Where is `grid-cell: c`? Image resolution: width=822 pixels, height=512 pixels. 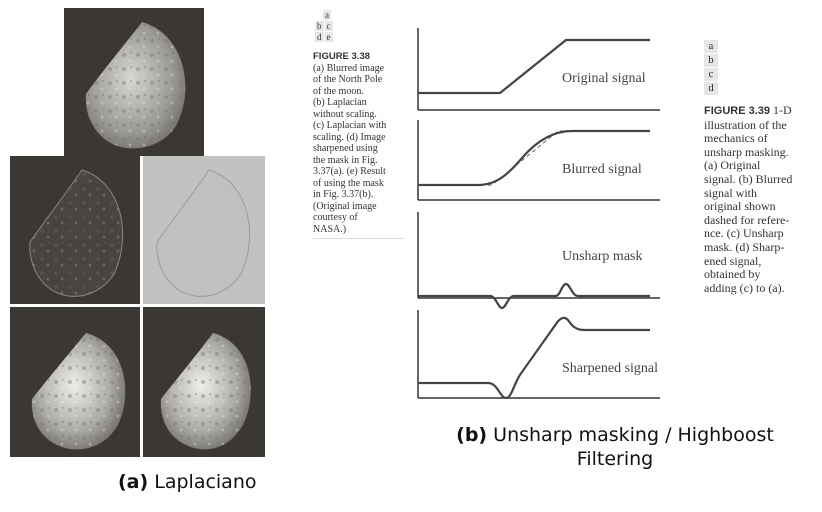 grid-cell: c is located at coordinates (328, 26).